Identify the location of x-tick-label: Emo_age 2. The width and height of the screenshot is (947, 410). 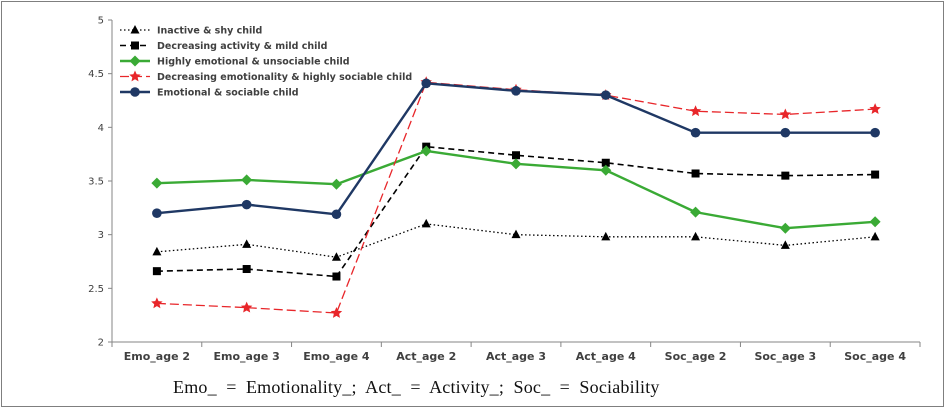
(157, 356).